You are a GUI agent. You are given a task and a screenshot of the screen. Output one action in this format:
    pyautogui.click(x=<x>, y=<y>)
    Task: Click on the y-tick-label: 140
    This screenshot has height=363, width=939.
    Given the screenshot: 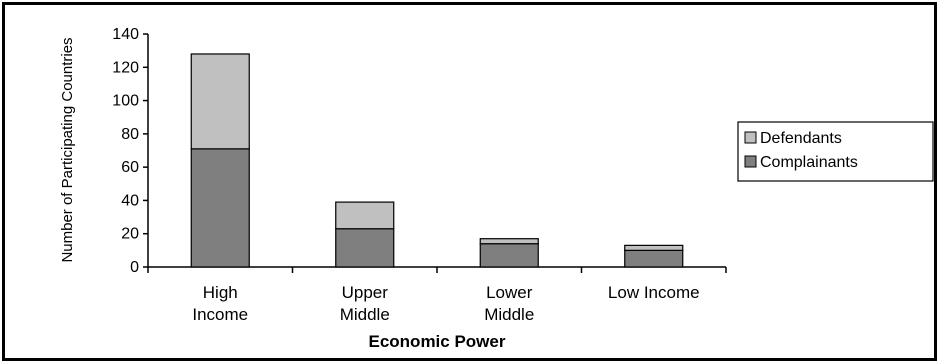 What is the action you would take?
    pyautogui.click(x=125, y=34)
    